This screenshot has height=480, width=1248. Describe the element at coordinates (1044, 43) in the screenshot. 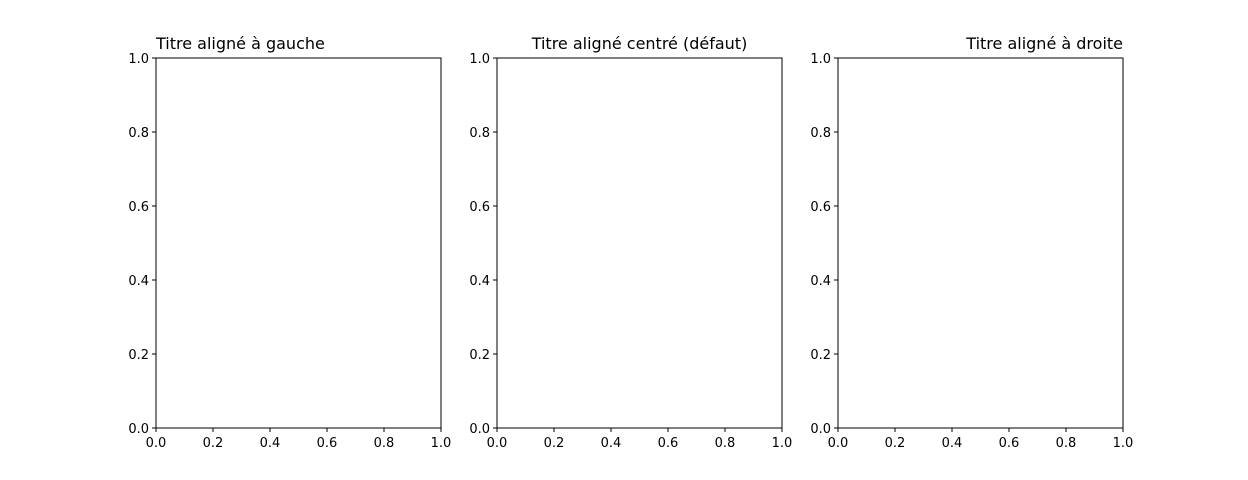

I see `axes-title: Titre aligné à droite` at that location.